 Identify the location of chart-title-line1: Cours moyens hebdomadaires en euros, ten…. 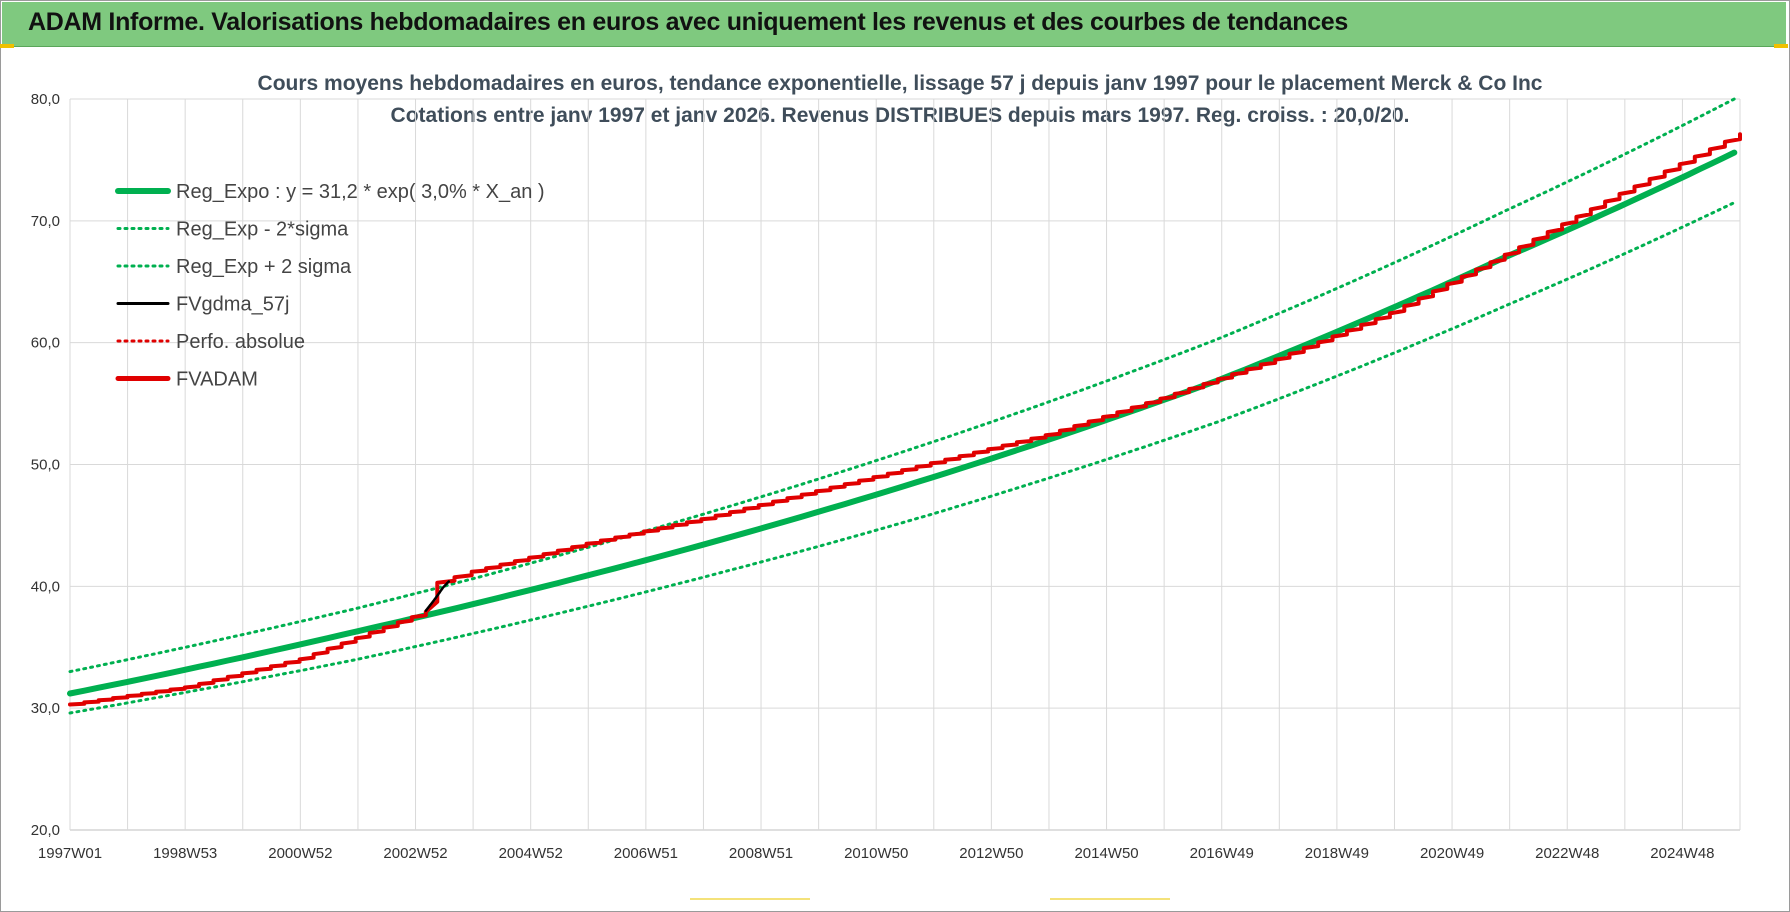
(900, 83).